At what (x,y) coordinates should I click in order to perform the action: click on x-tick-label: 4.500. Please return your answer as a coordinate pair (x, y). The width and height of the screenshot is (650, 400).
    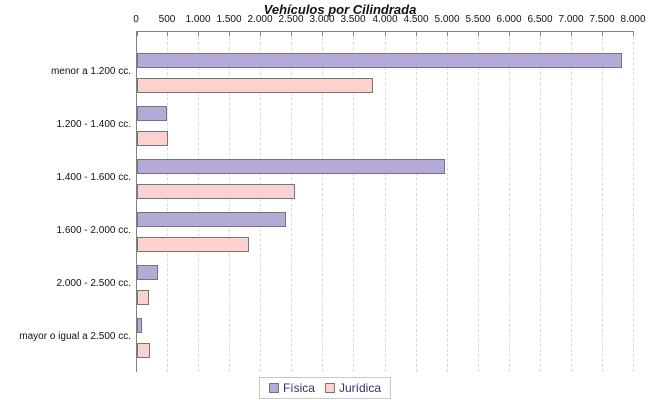
    Looking at the image, I should click on (416, 19).